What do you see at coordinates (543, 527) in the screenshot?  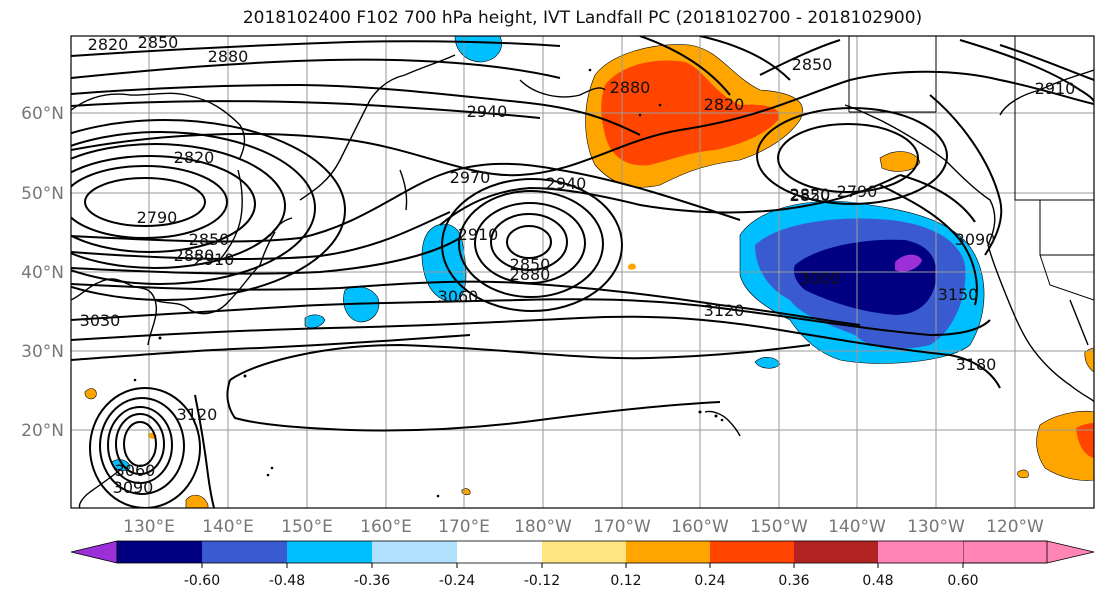 I see `lon-label: 180°W` at bounding box center [543, 527].